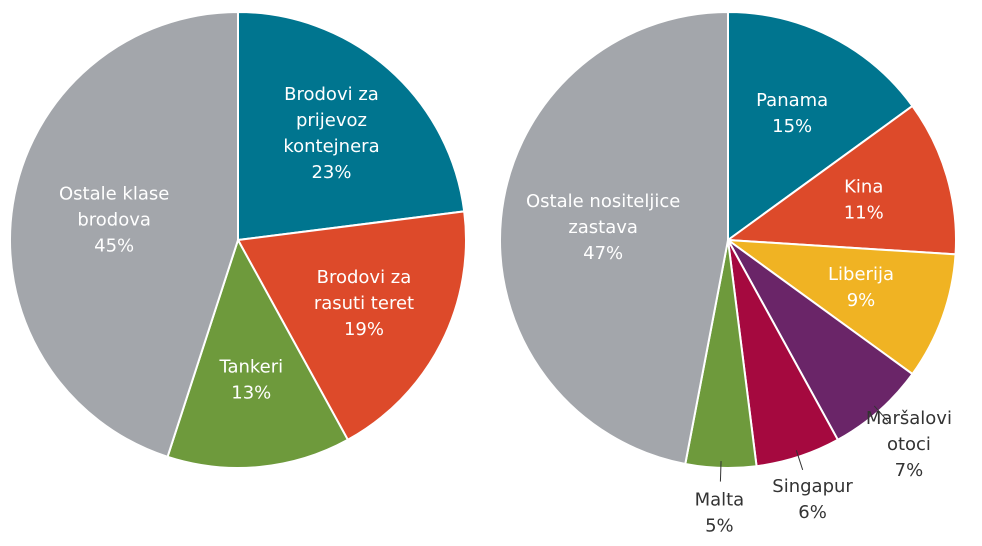 The height and width of the screenshot is (546, 982). Describe the element at coordinates (864, 213) in the screenshot. I see `slice-value-label: 11%` at that location.